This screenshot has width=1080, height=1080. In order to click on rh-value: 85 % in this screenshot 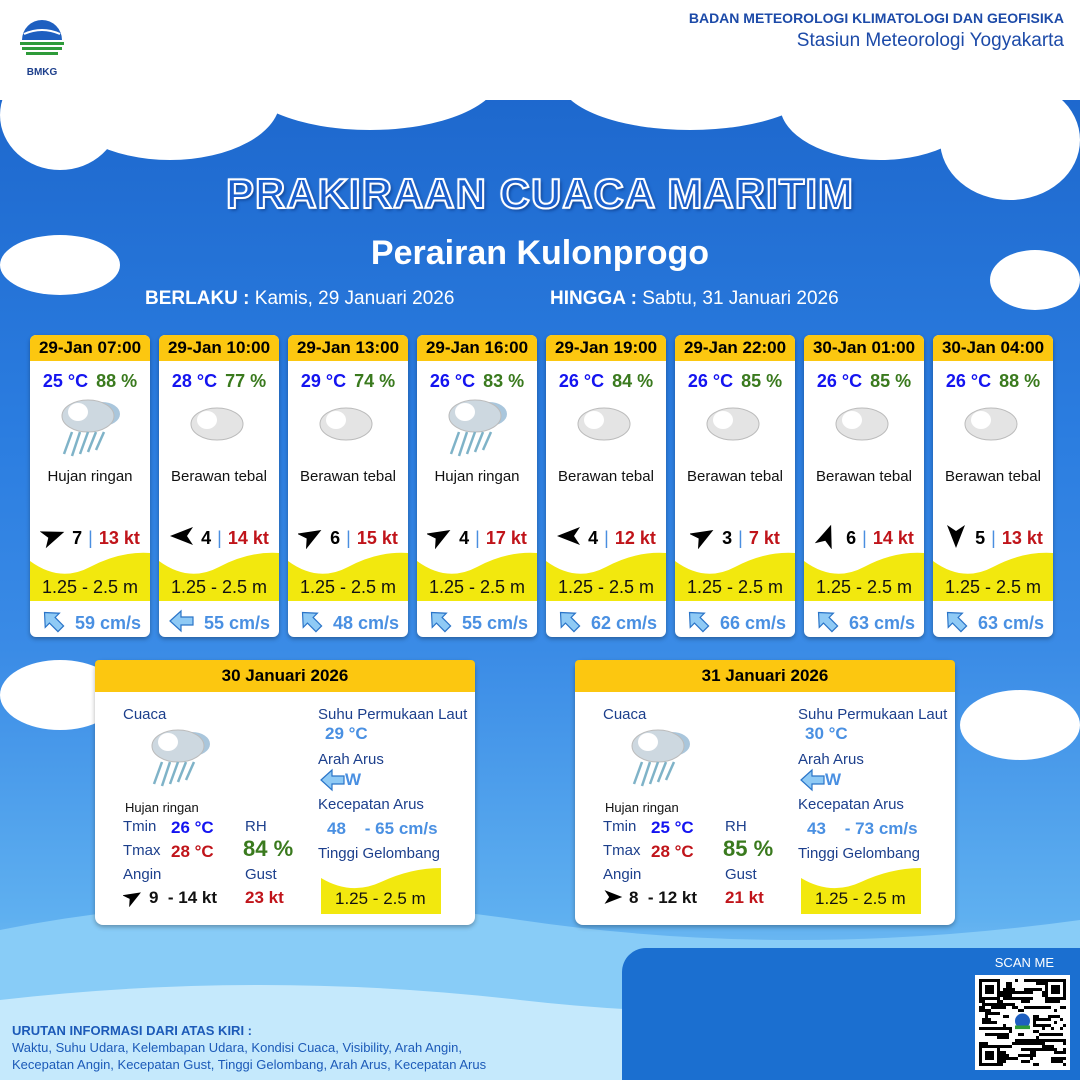, I will do `click(748, 848)`.